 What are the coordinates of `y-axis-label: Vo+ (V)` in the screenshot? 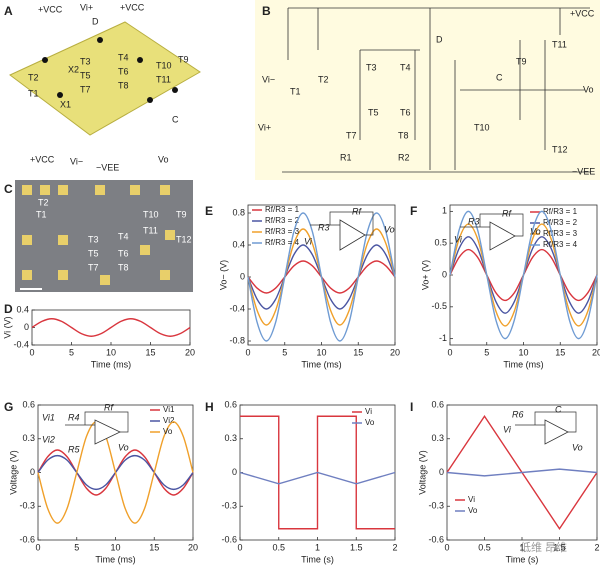 It's located at (425, 275).